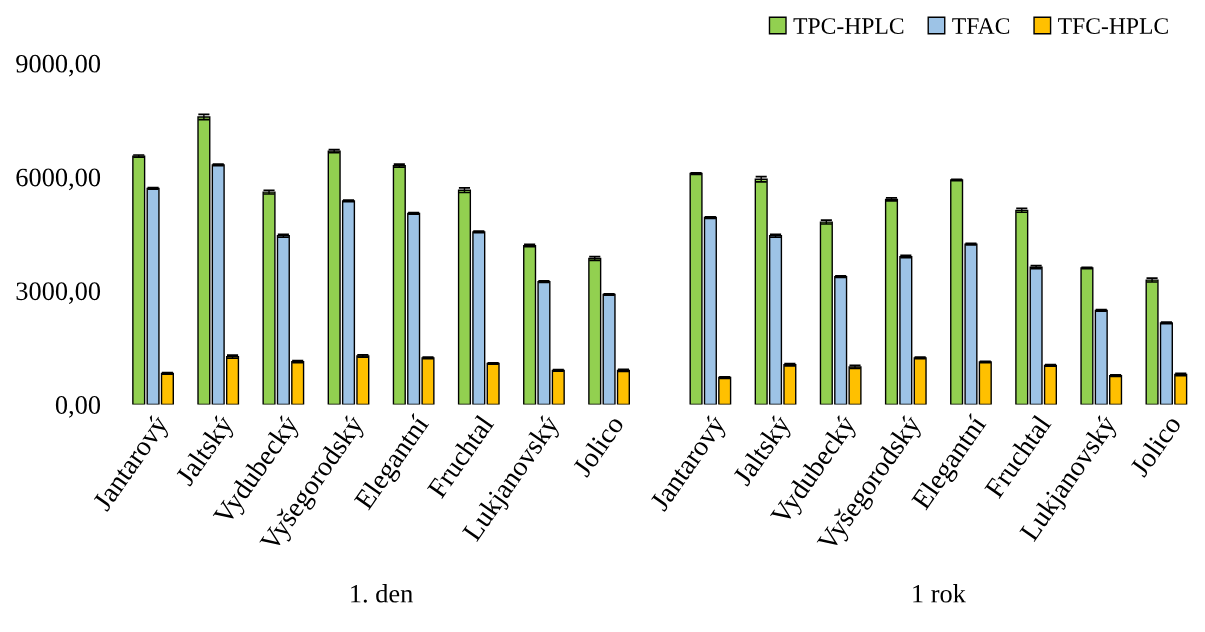  I want to click on x-axis-title: 1. den, so click(382, 593).